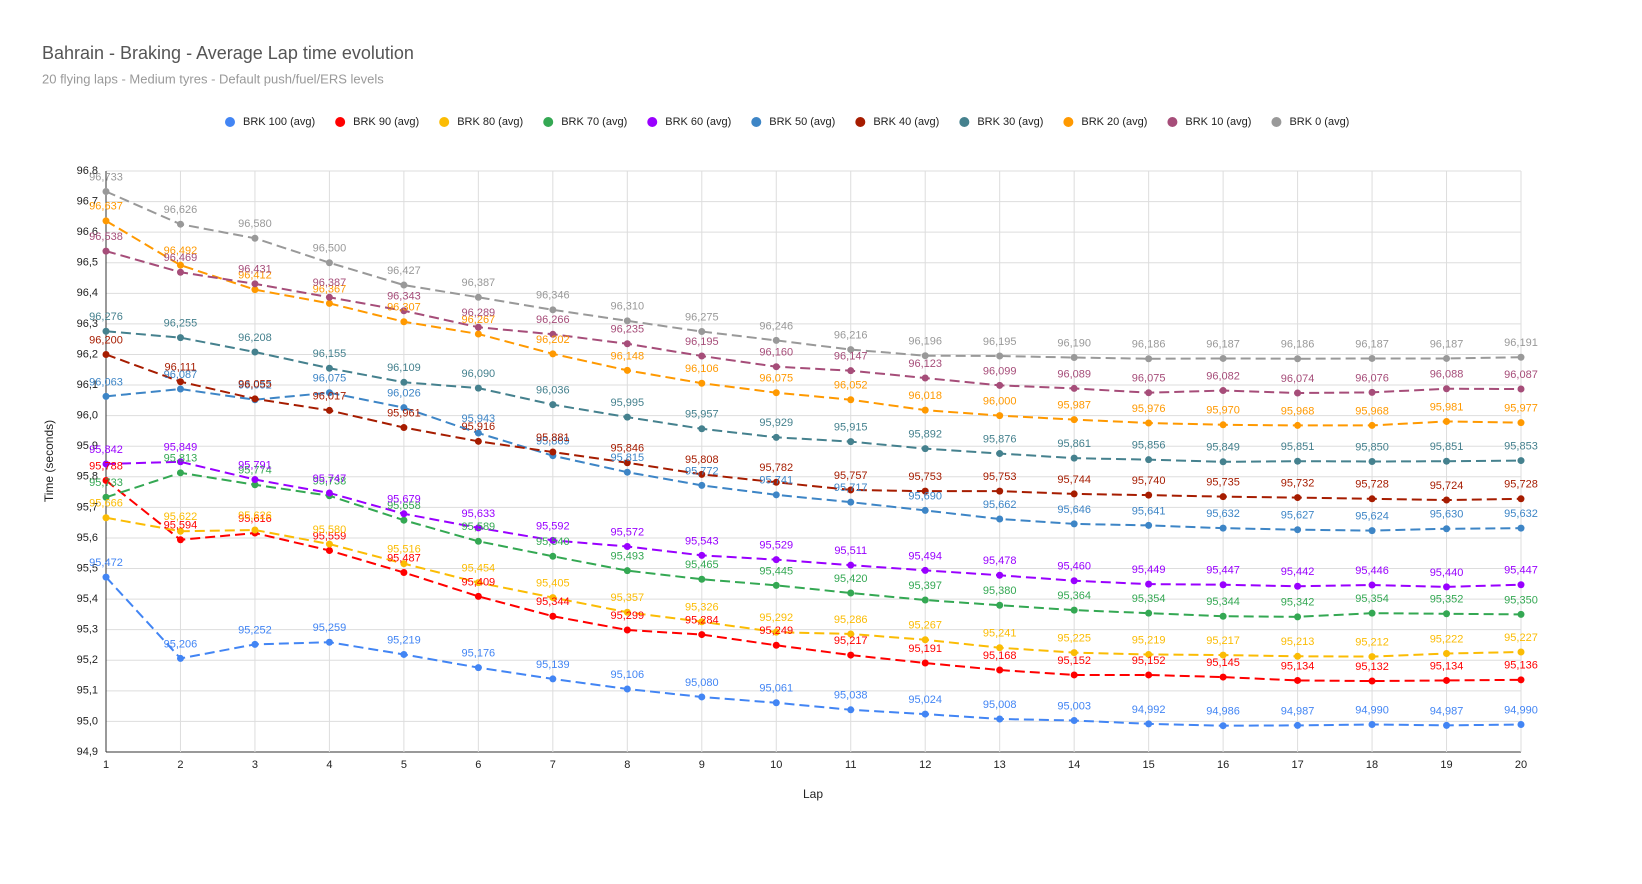 The height and width of the screenshot is (884, 1642). What do you see at coordinates (925, 765) in the screenshot?
I see `x-tick-label: 12` at bounding box center [925, 765].